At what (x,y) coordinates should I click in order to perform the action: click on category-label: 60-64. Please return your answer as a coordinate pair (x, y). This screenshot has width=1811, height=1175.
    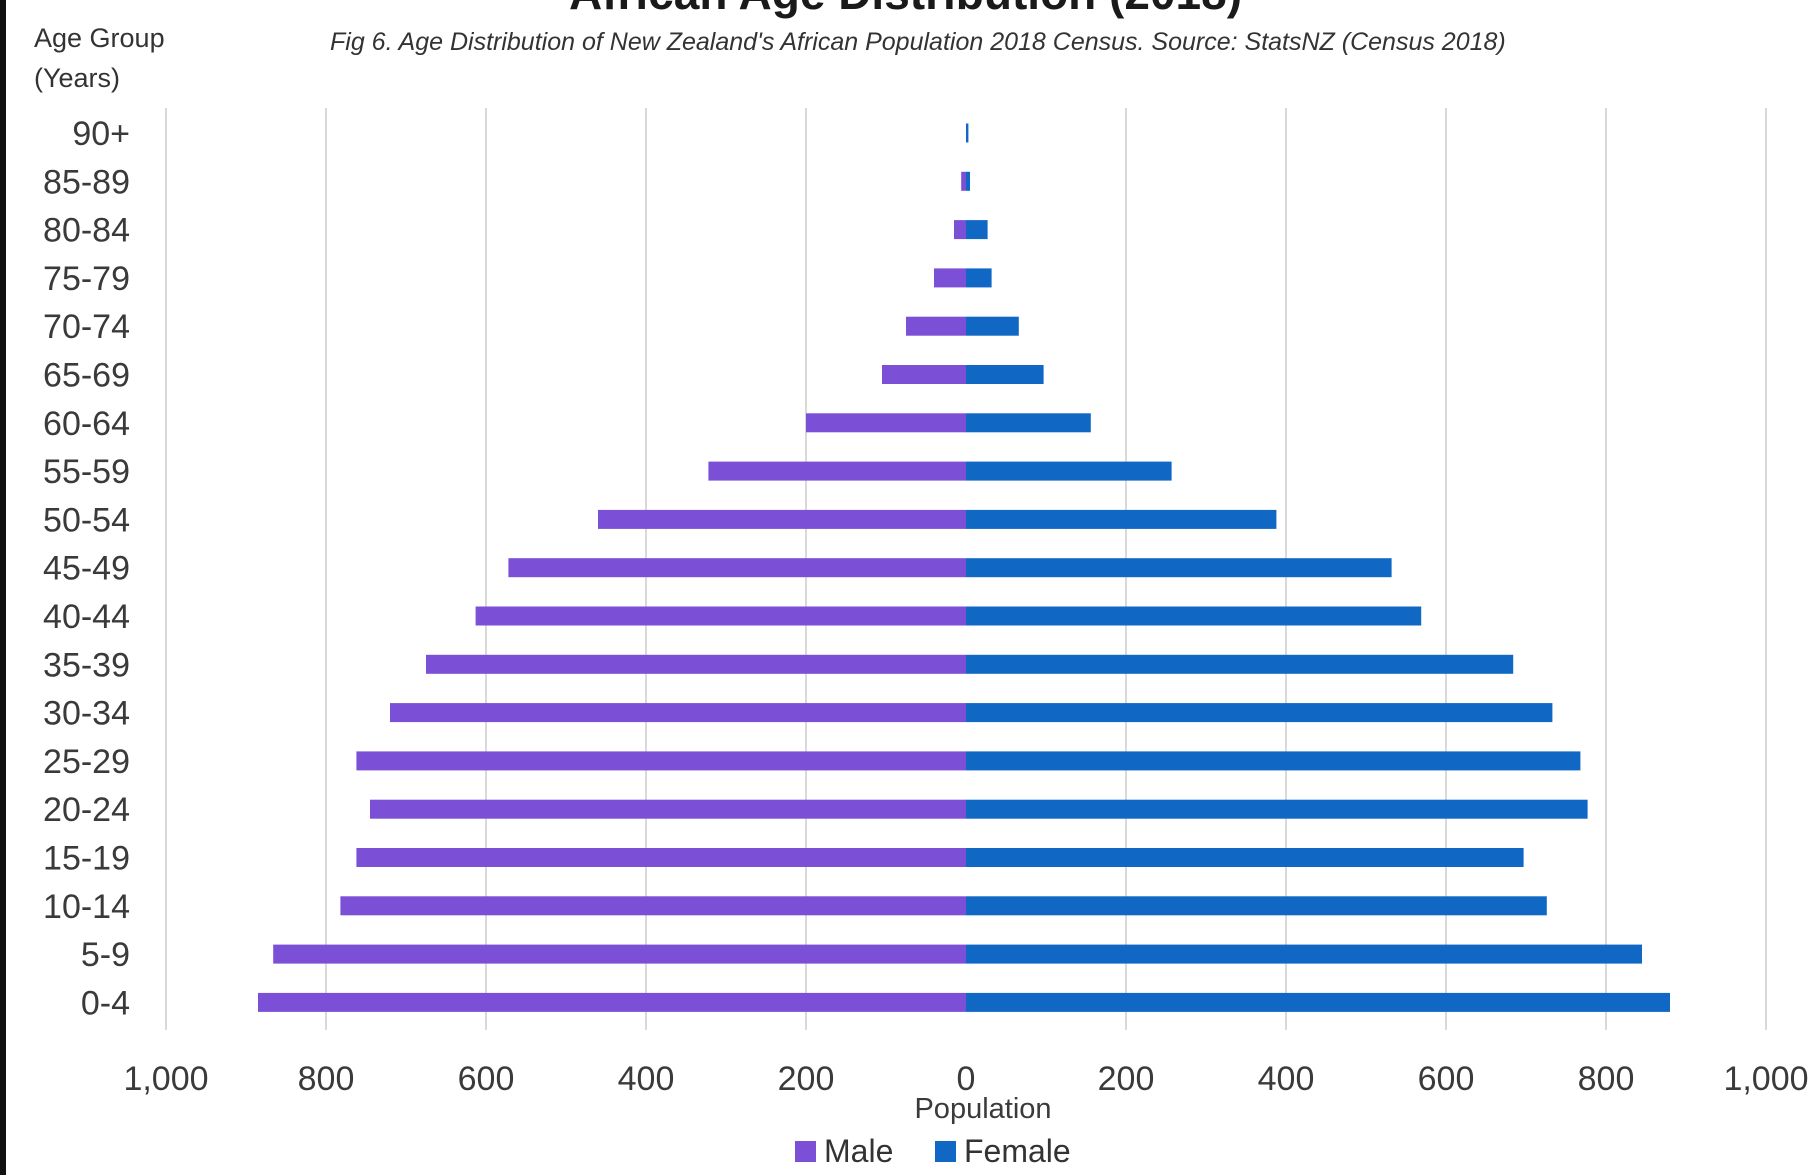
    Looking at the image, I should click on (86, 424).